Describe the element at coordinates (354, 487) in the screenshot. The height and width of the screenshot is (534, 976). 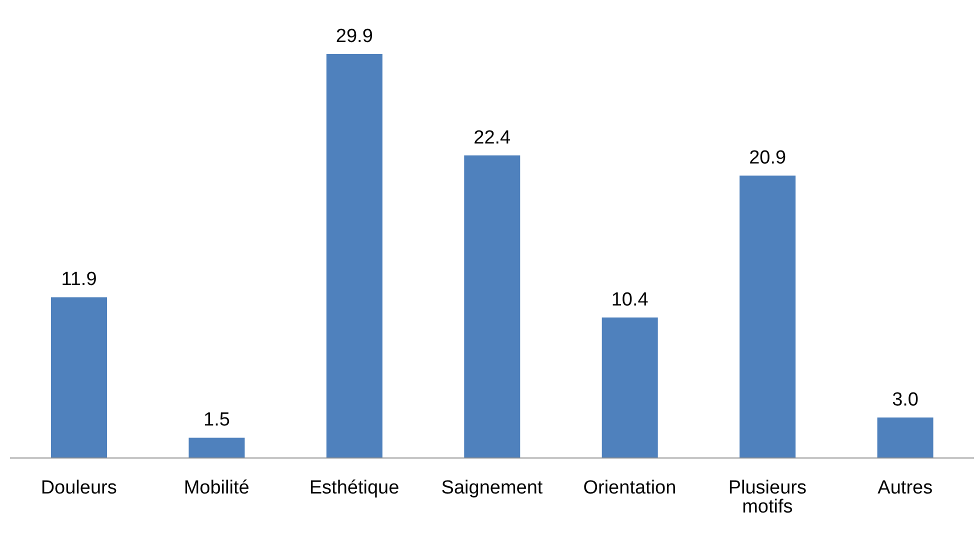
I see `x-tick-label: Esthétique` at that location.